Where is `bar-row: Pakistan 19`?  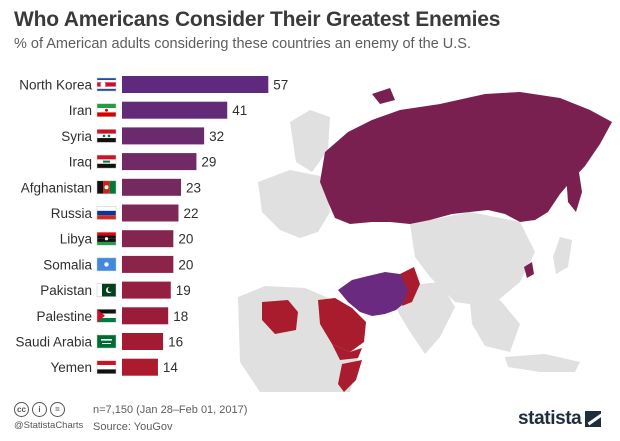 bar-row: Pakistan 19 is located at coordinates (115, 290).